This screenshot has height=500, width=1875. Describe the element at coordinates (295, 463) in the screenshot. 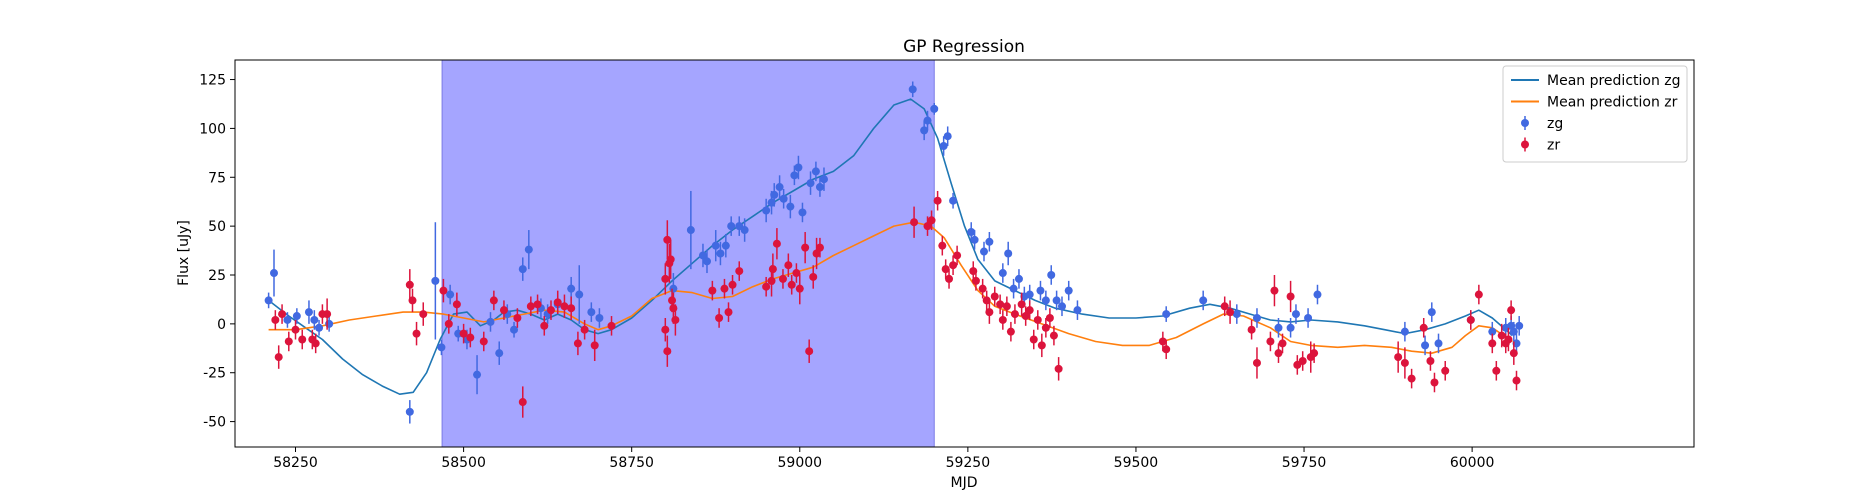

I see `x-tick-label: 58250` at that location.